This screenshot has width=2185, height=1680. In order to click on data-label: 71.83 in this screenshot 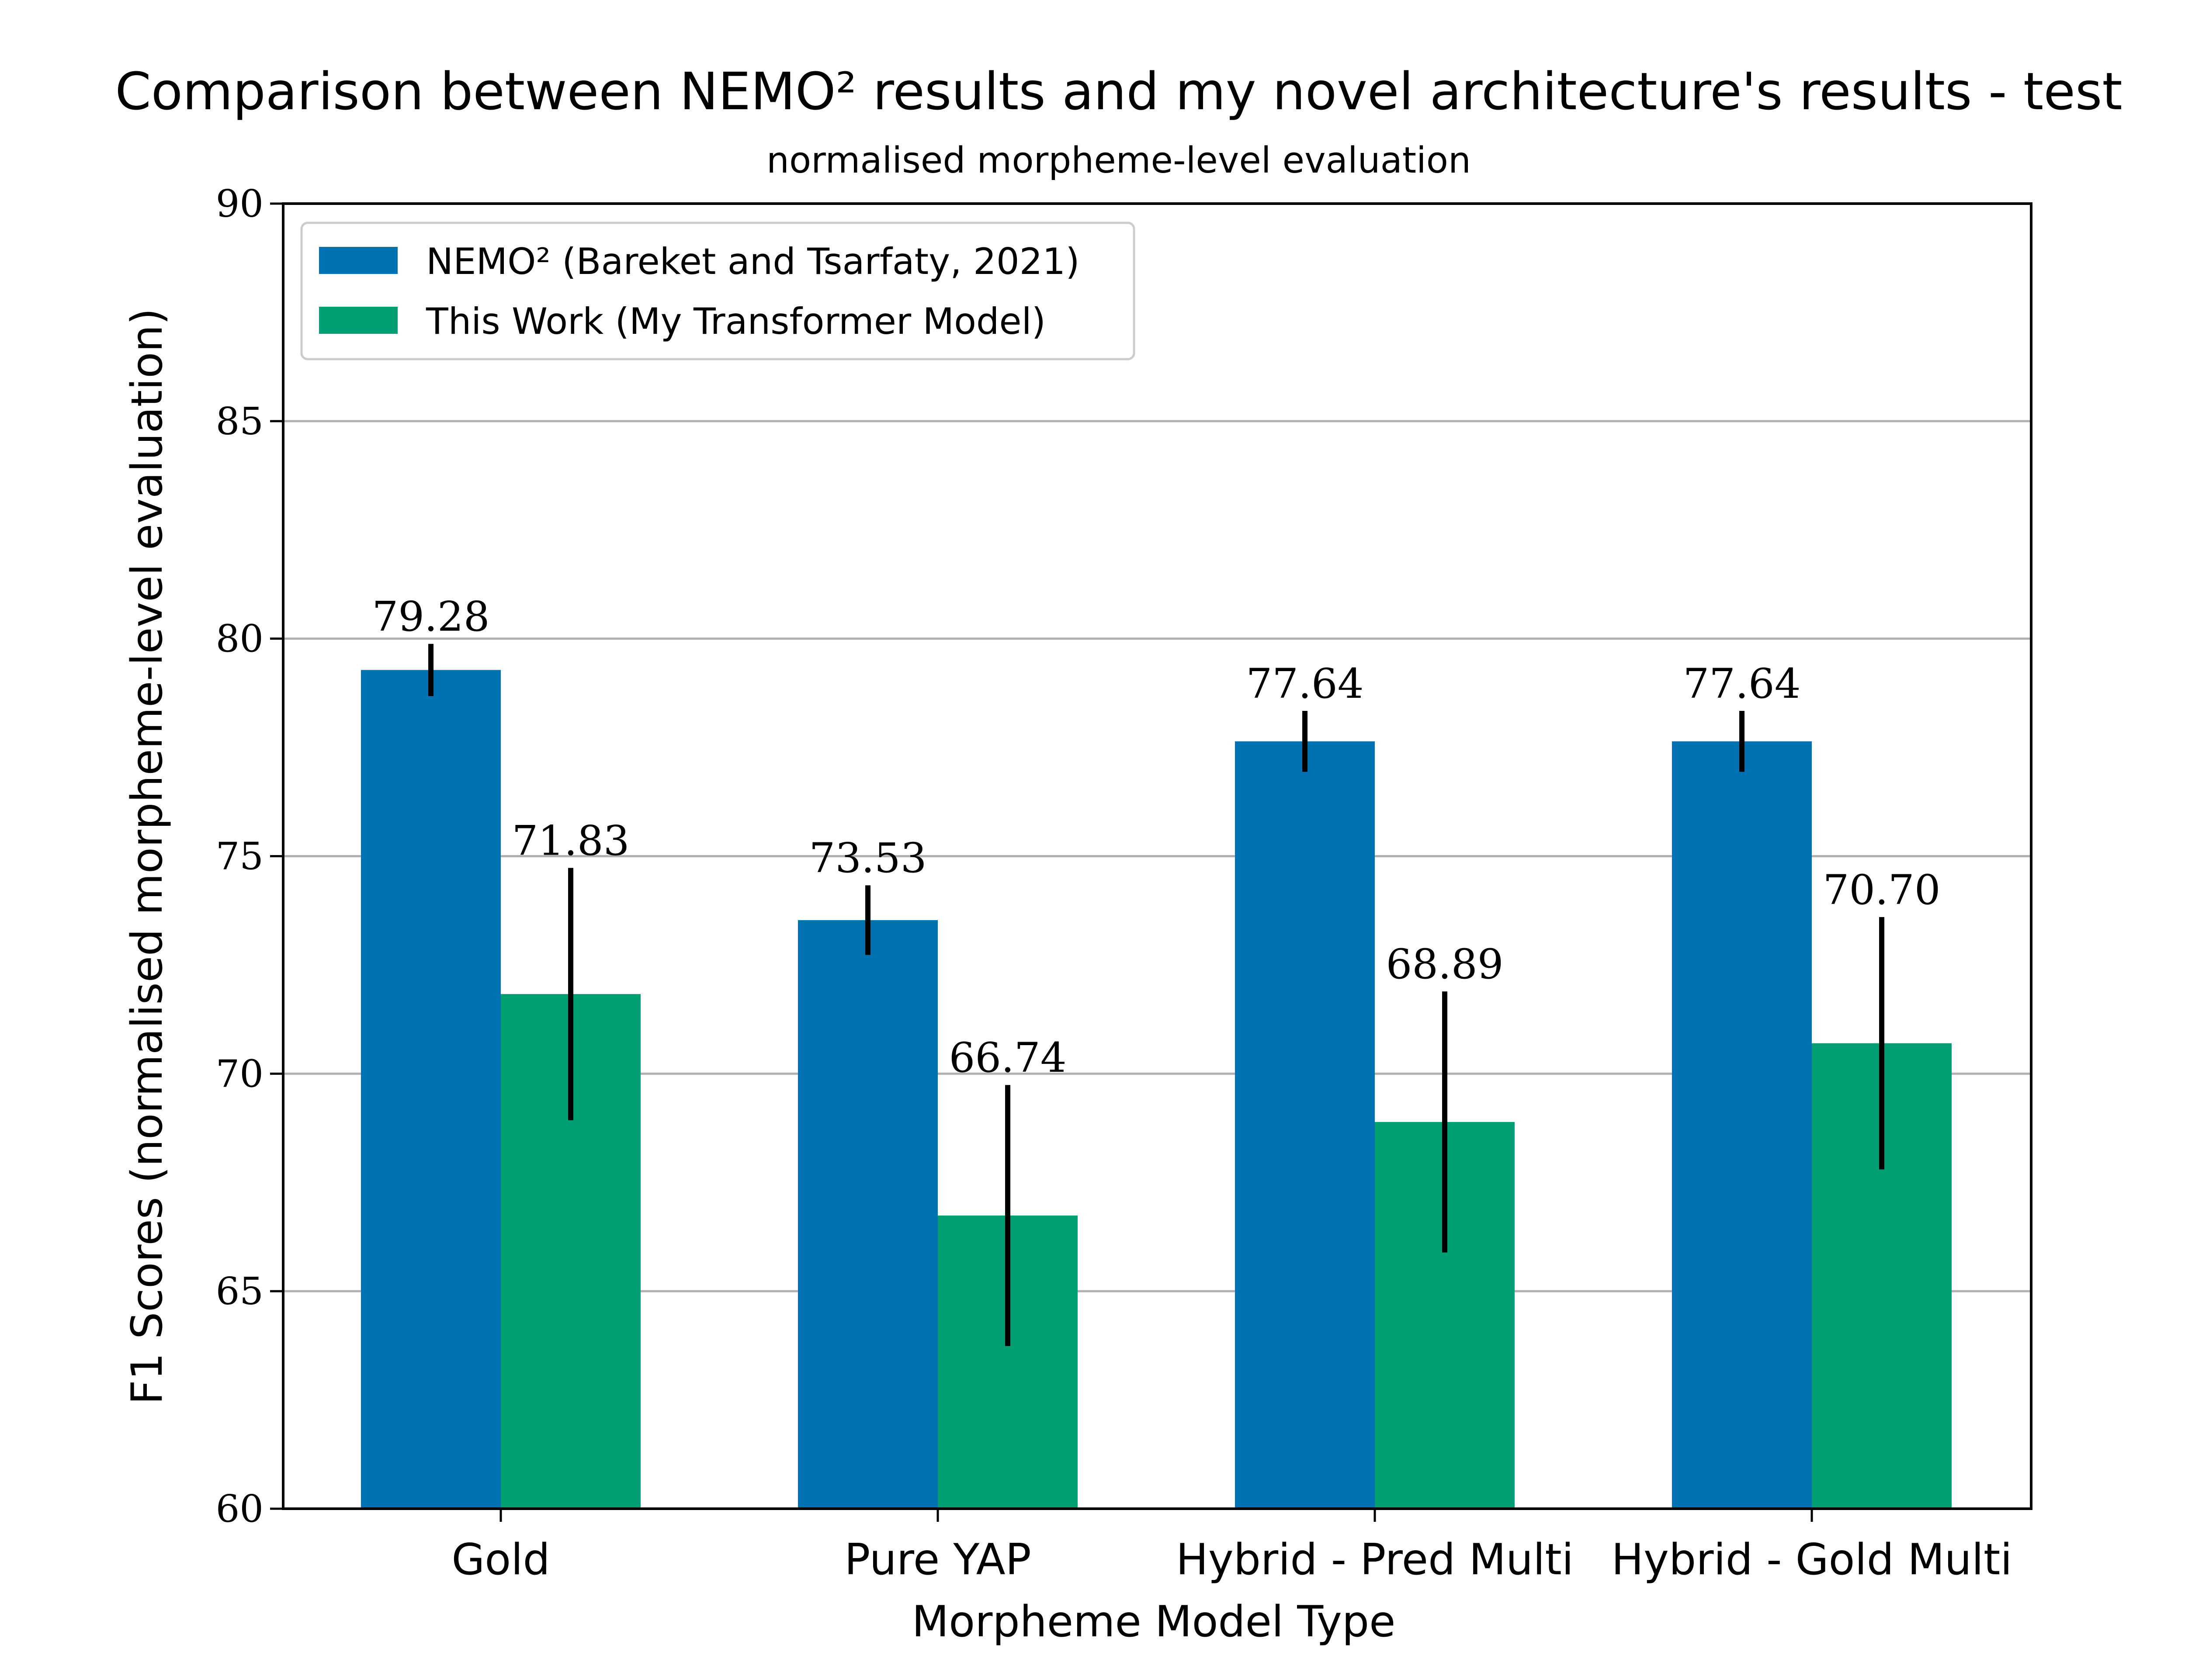, I will do `click(570, 841)`.